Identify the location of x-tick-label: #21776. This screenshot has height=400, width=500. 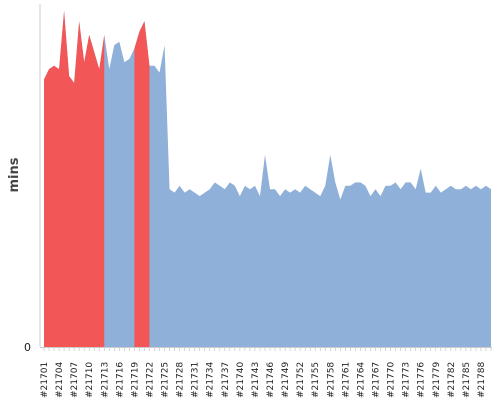
(422, 380).